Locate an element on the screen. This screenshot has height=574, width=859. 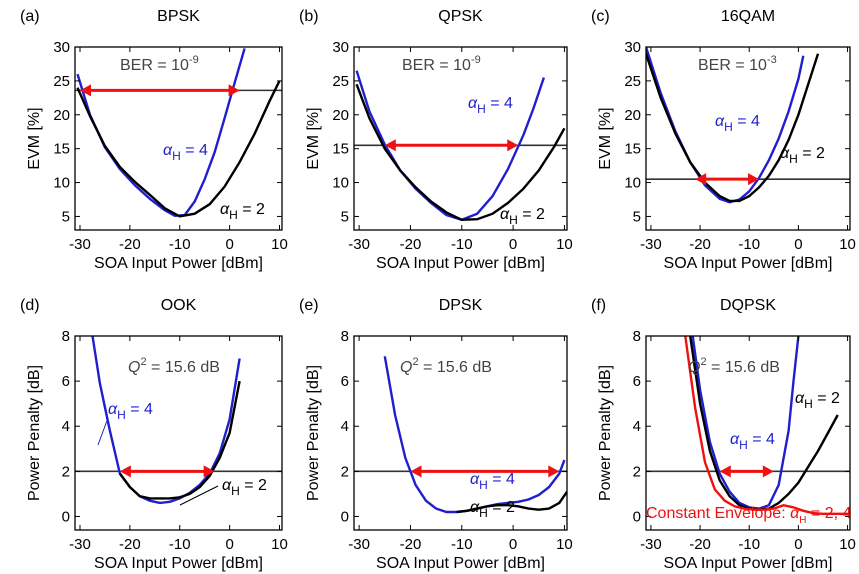
panel-letter: (d) is located at coordinates (30, 305).